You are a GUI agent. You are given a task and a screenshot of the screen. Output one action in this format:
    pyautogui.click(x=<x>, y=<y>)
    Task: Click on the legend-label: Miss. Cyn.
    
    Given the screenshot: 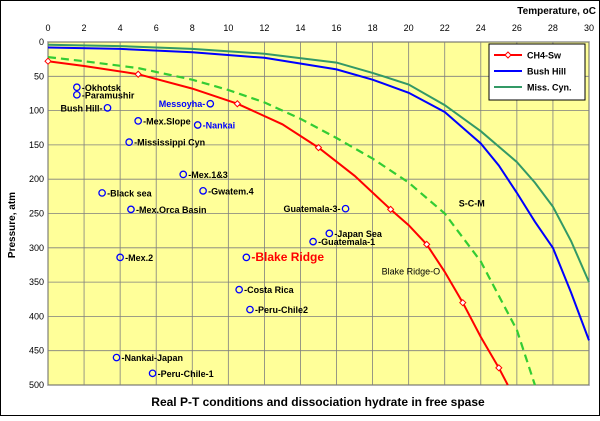 What is the action you would take?
    pyautogui.click(x=549, y=88)
    